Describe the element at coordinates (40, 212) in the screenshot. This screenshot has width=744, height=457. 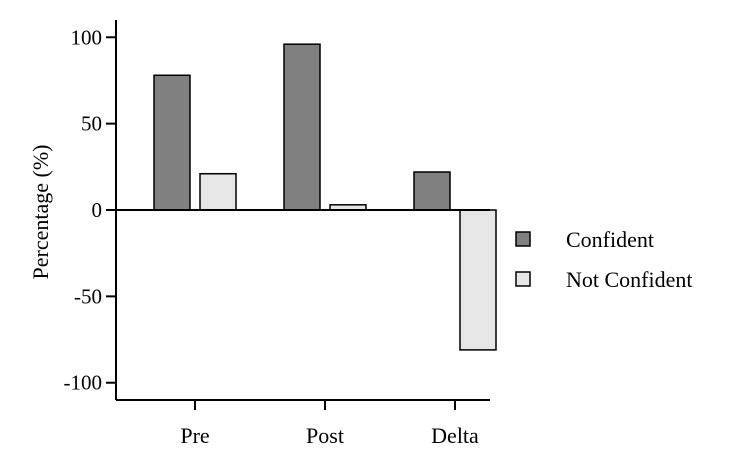
I see `y-axis-title: Percentage (%)` at that location.